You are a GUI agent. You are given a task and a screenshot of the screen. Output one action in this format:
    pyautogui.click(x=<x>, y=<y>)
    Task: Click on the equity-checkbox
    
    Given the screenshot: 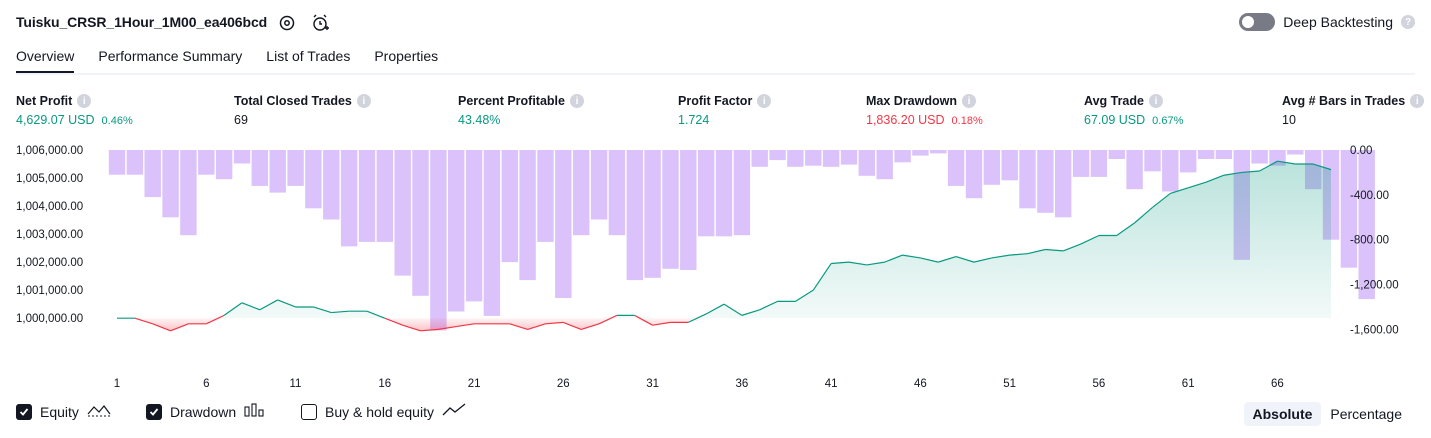 What is the action you would take?
    pyautogui.click(x=24, y=411)
    